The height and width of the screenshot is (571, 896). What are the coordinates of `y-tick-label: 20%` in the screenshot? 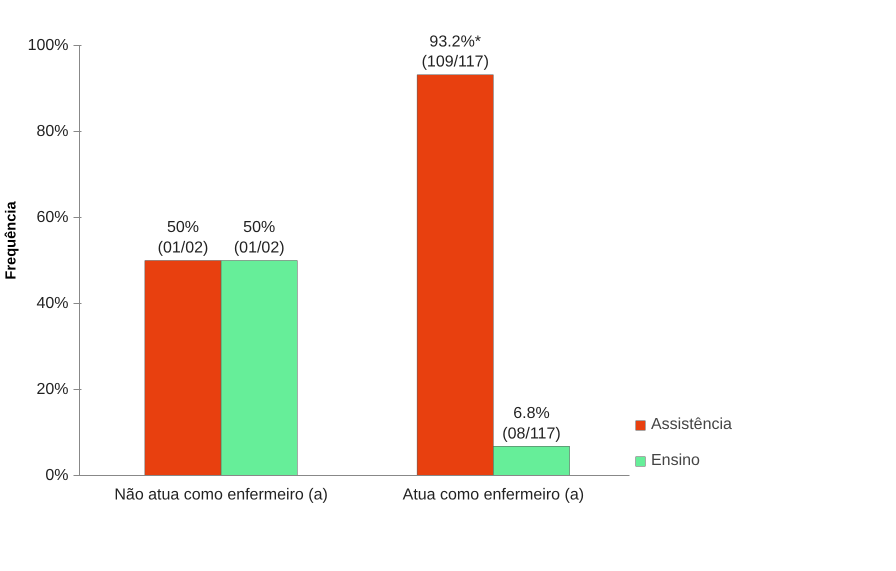 It's located at (52, 389).